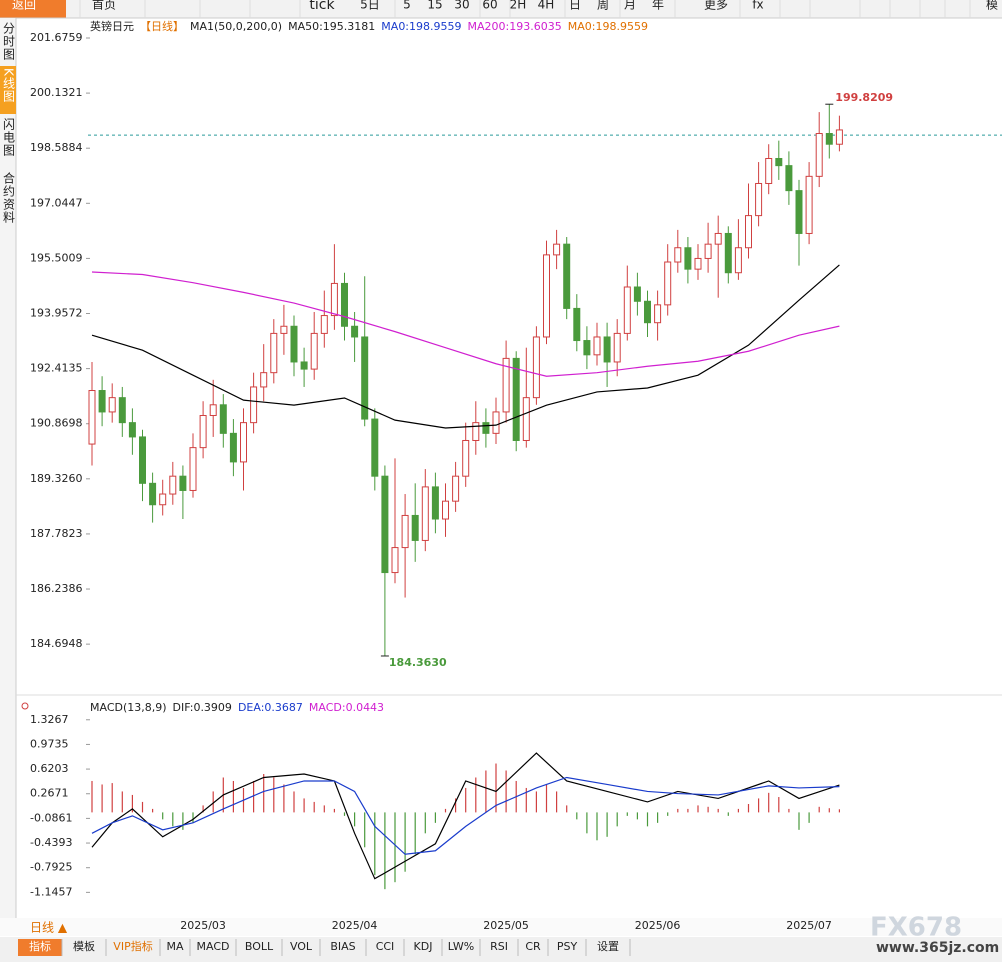 The height and width of the screenshot is (962, 1002). I want to click on bottom-tab: PSY, so click(567, 946).